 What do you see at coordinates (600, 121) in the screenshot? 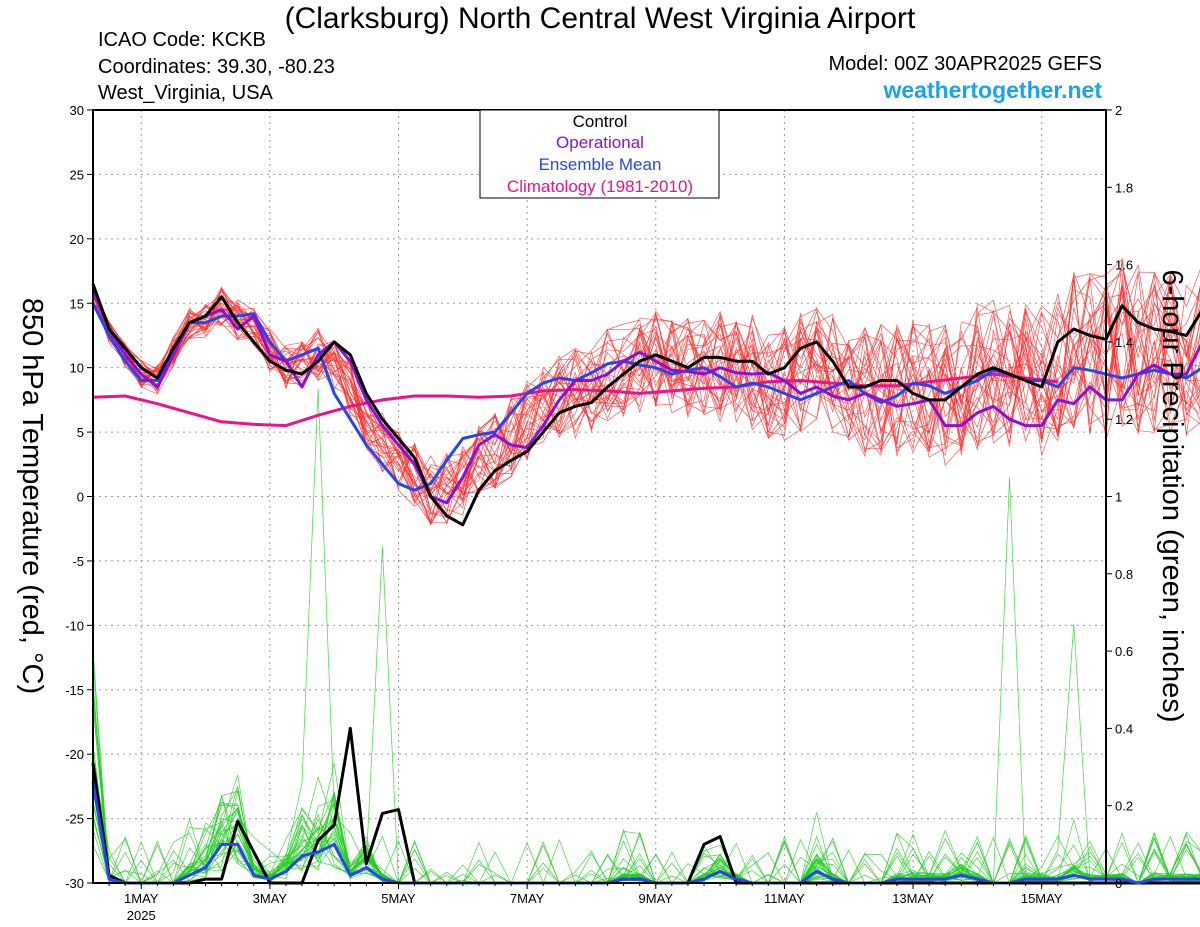
I see `legend-control: Control` at bounding box center [600, 121].